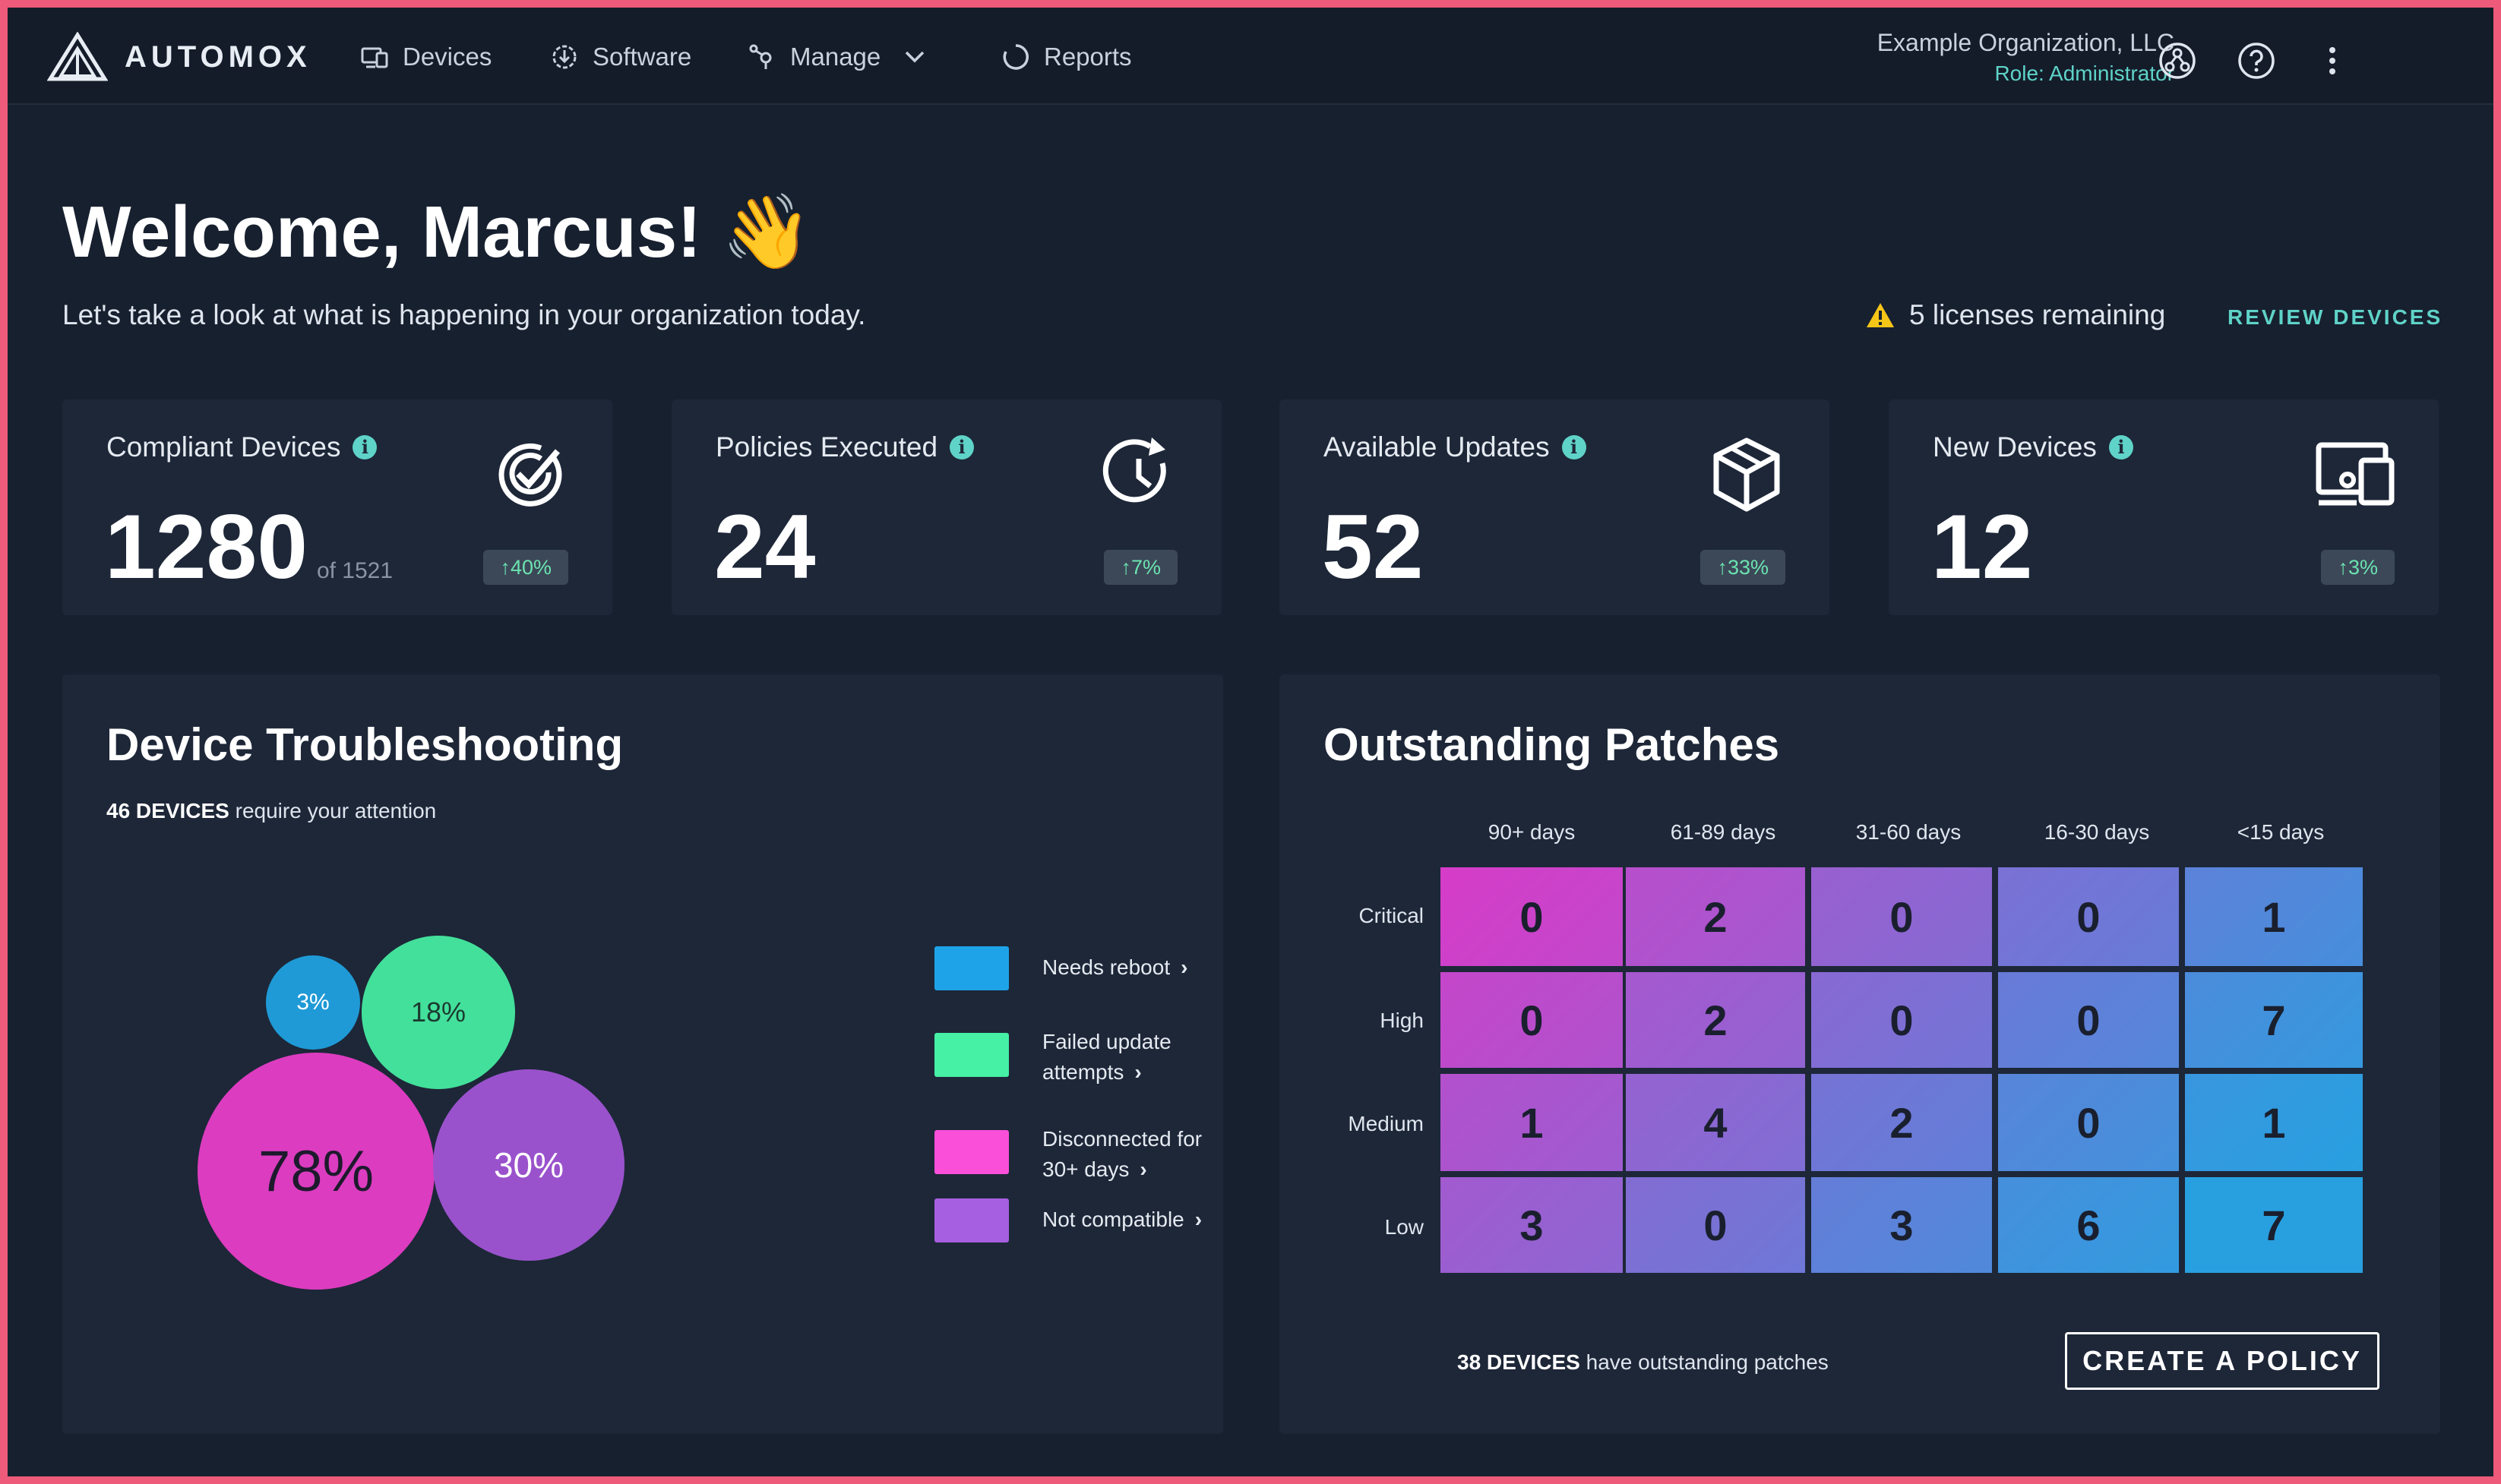  What do you see at coordinates (2097, 832) in the screenshot?
I see `column-header: 16-30 days` at bounding box center [2097, 832].